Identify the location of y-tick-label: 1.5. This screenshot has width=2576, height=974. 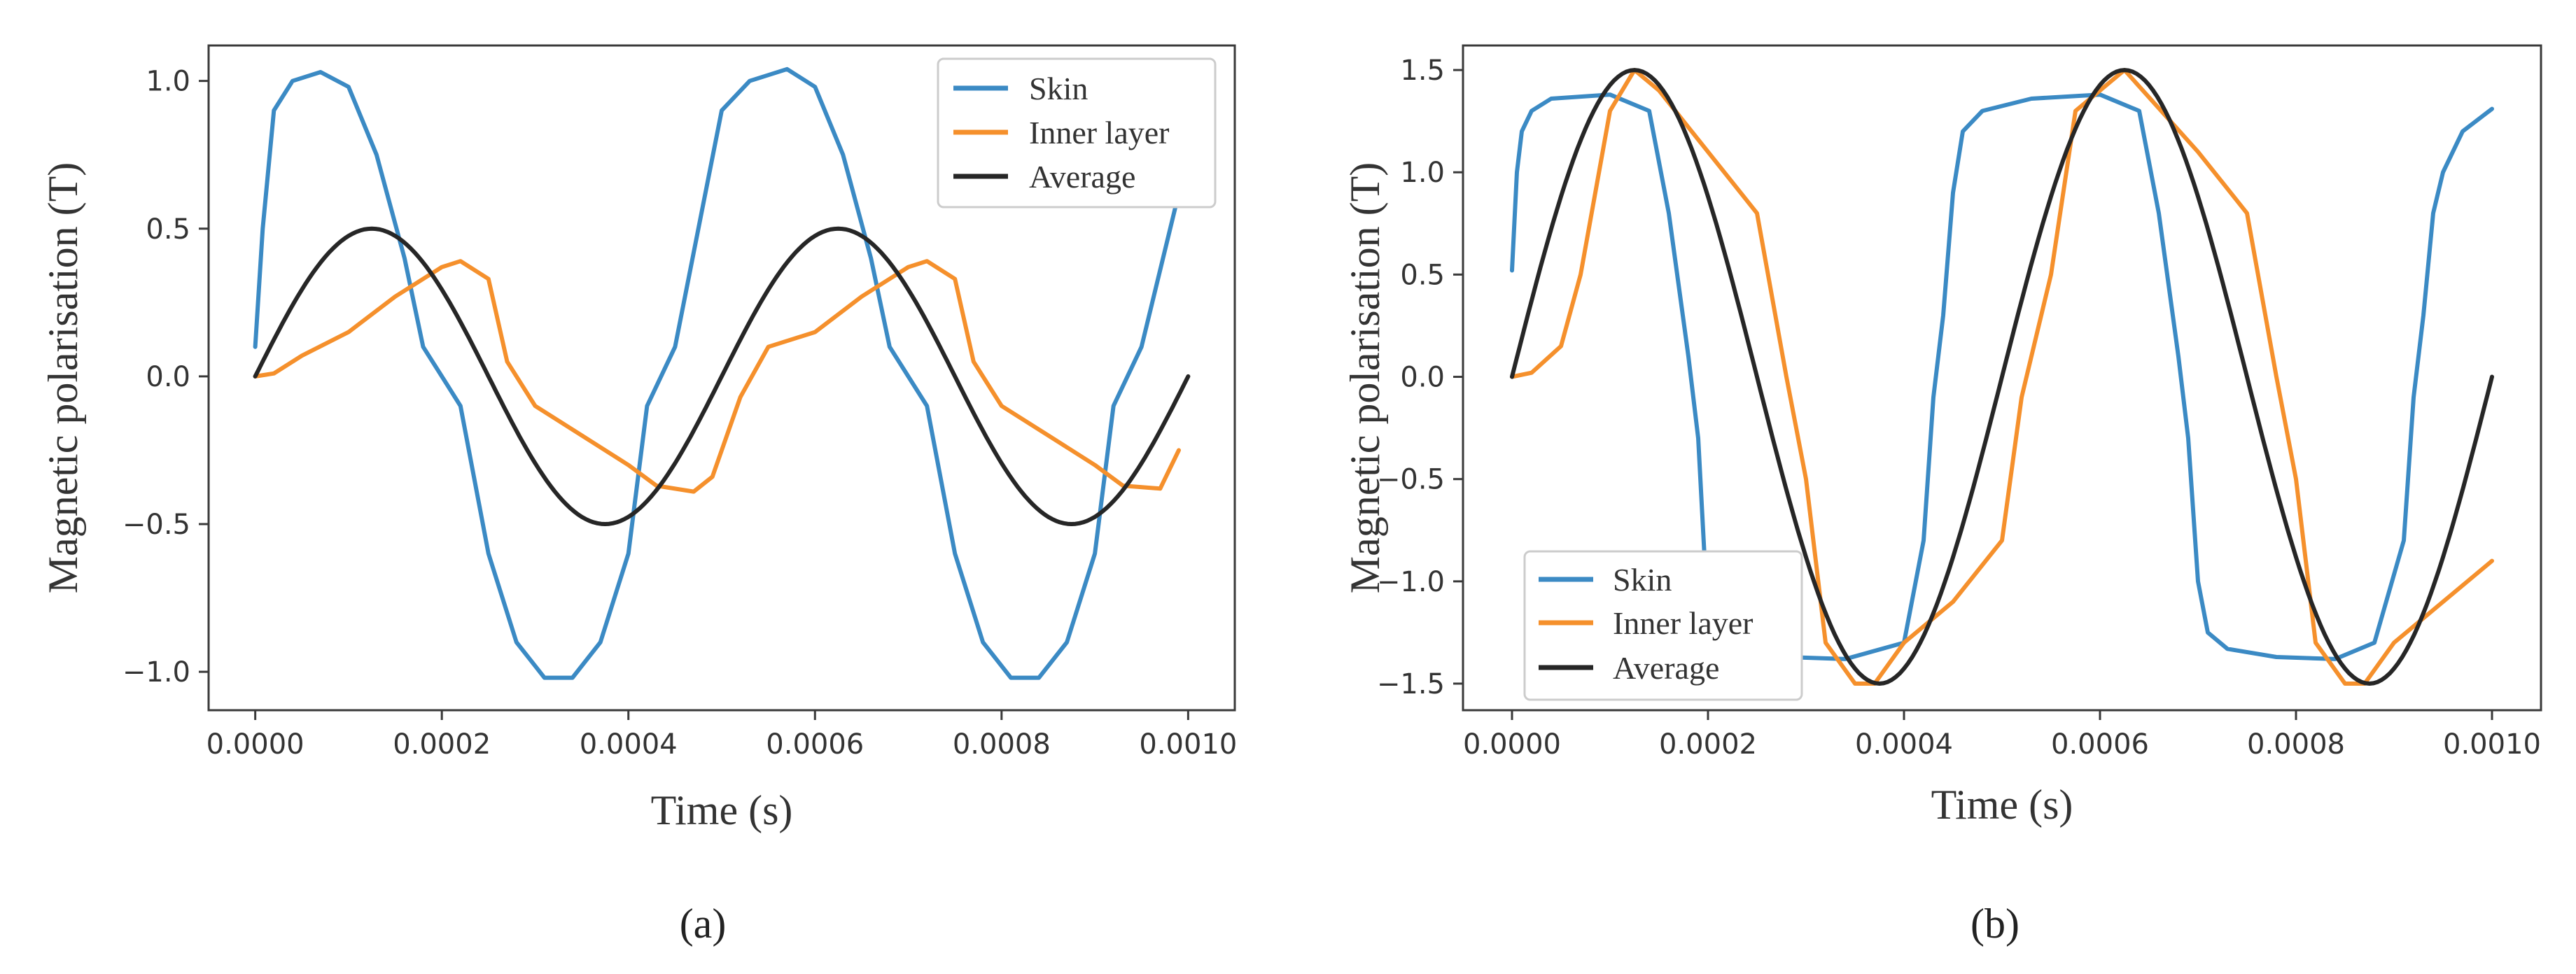
(1422, 71).